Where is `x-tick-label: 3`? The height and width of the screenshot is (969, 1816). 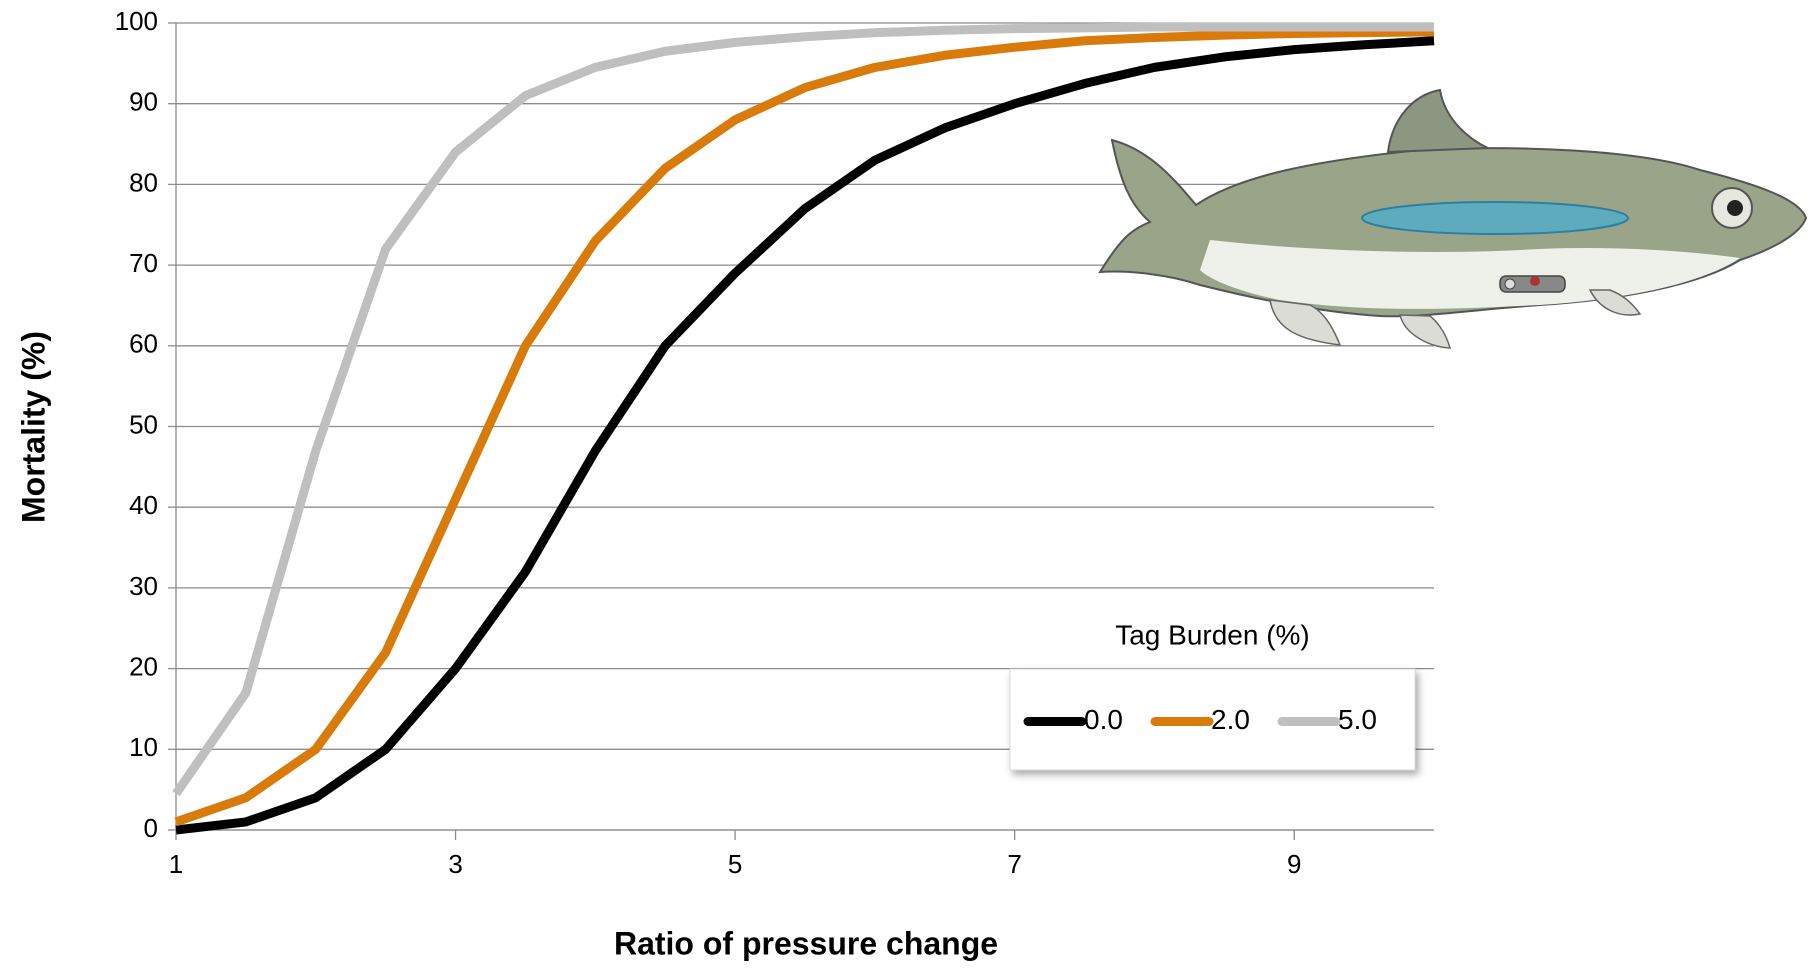 x-tick-label: 3 is located at coordinates (455, 864).